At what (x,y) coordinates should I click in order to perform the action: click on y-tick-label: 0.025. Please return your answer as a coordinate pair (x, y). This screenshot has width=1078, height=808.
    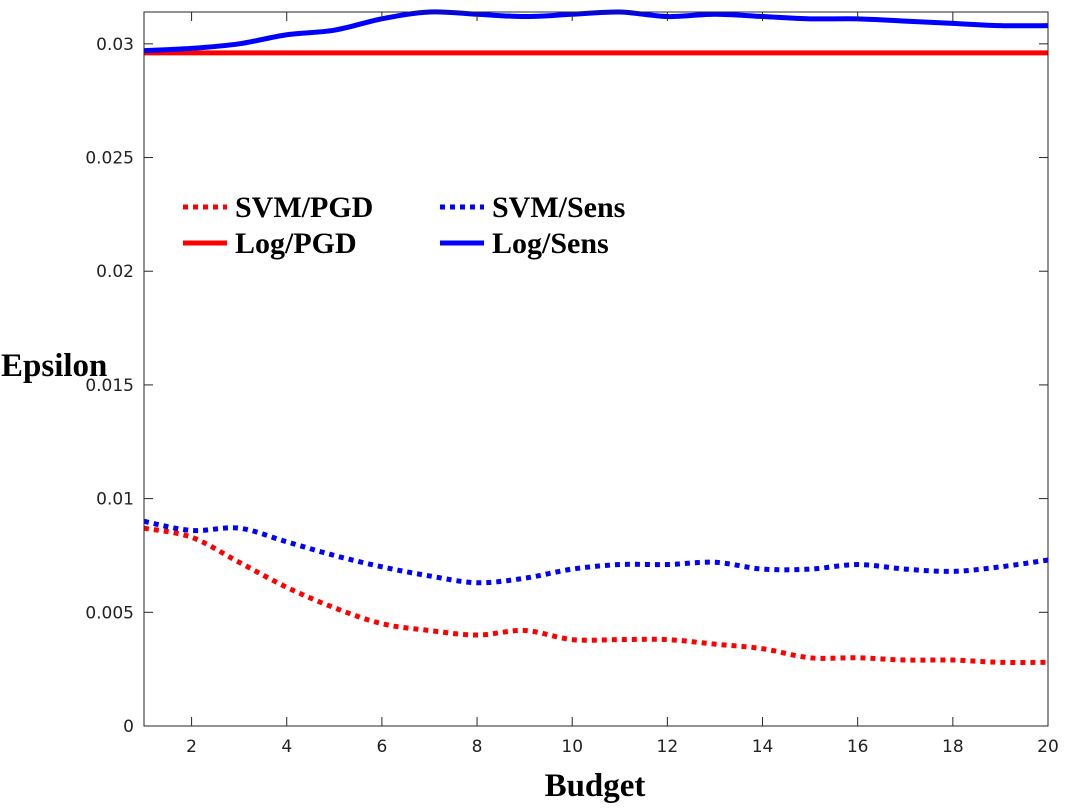
    Looking at the image, I should click on (109, 159).